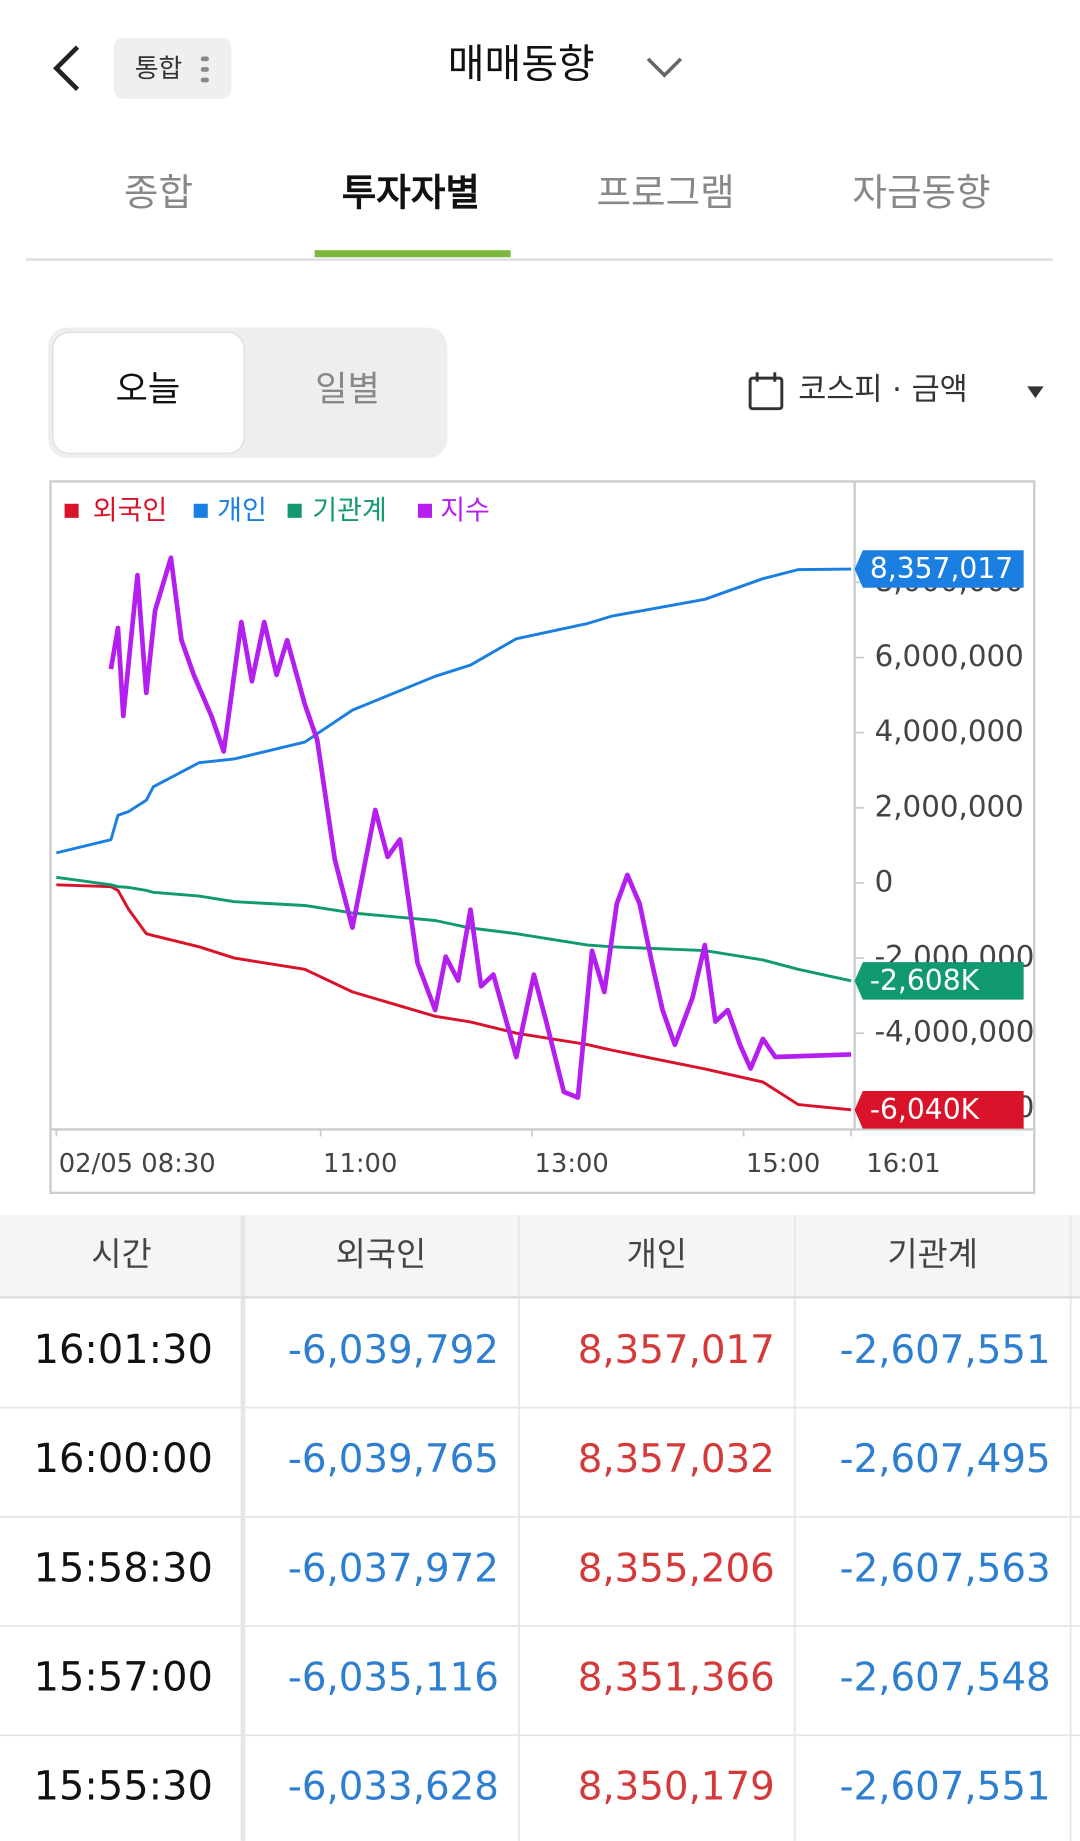 Image resolution: width=1080 pixels, height=1841 pixels. Describe the element at coordinates (123, 1459) in the screenshot. I see `time-cell: 16:00:00` at that location.